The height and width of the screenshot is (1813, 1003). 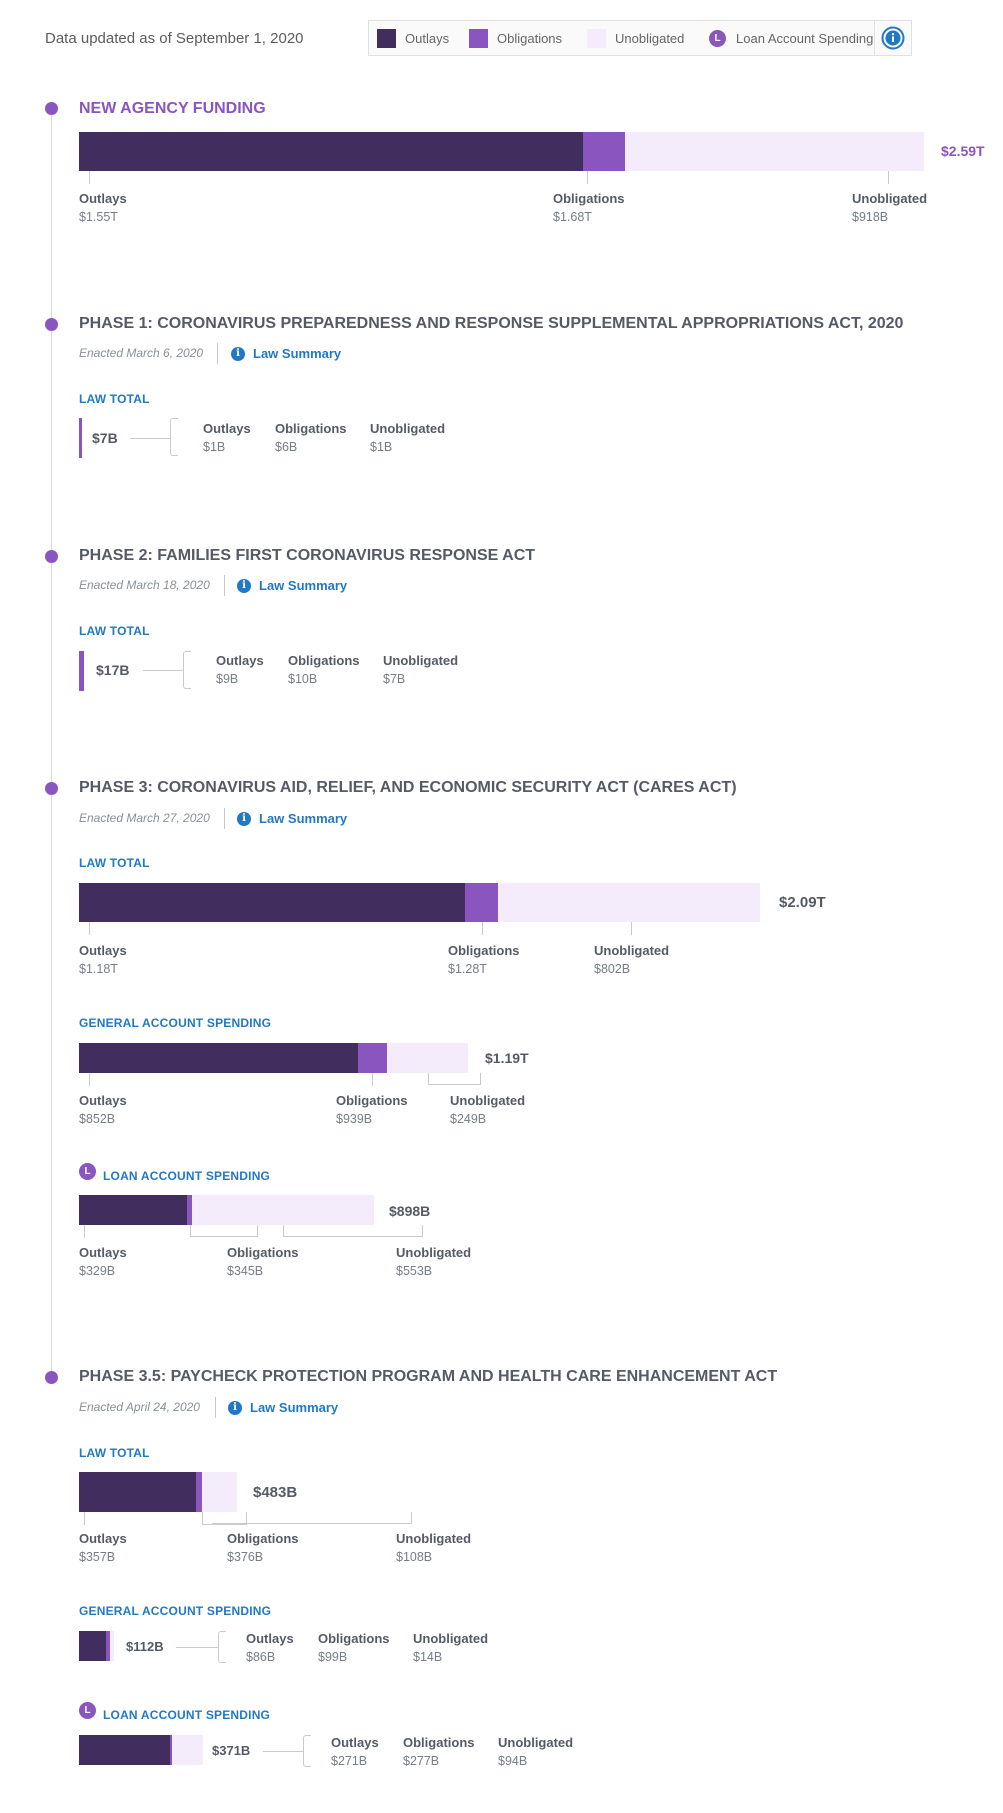 I want to click on outlays-label: Outlays $9B, so click(x=240, y=670).